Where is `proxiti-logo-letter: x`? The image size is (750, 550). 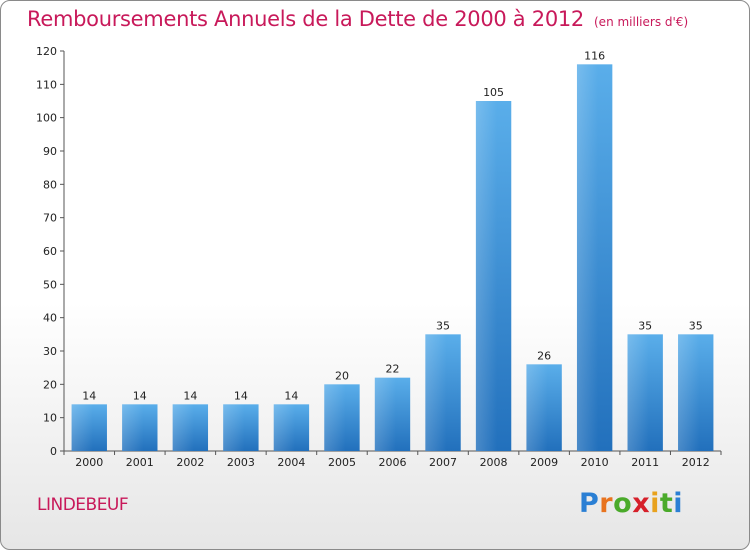 proxiti-logo-letter: x is located at coordinates (641, 503).